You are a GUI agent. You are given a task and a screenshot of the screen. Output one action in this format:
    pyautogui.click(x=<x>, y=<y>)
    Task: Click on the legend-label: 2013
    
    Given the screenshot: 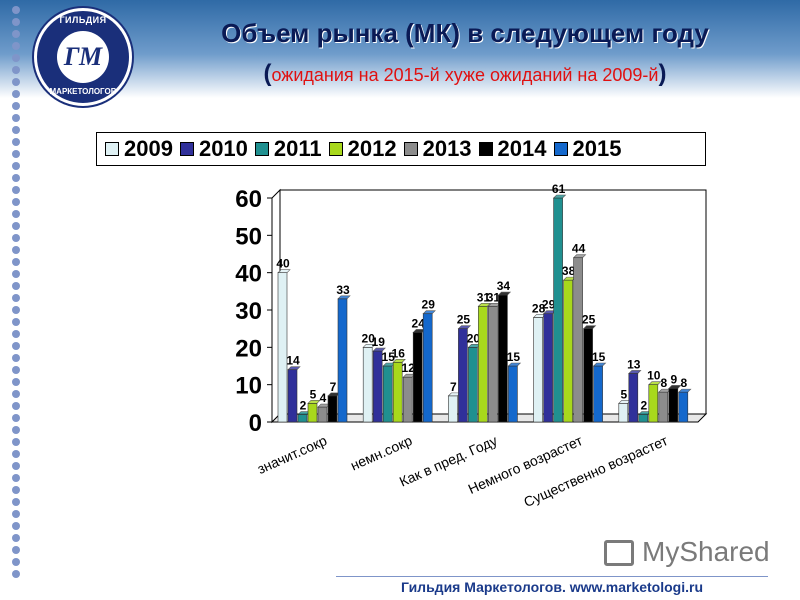 What is the action you would take?
    pyautogui.click(x=447, y=148)
    